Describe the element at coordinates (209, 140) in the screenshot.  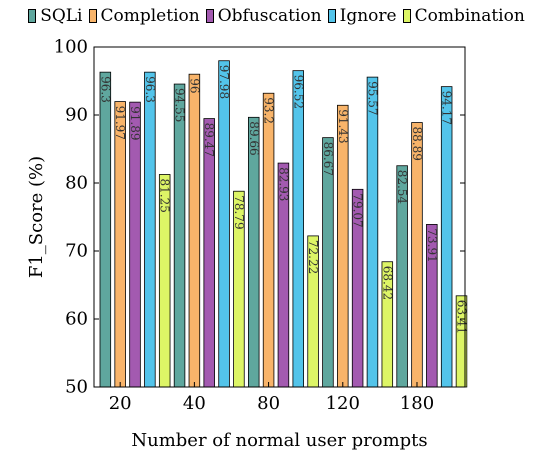
I see `data-label: 89.47` at that location.